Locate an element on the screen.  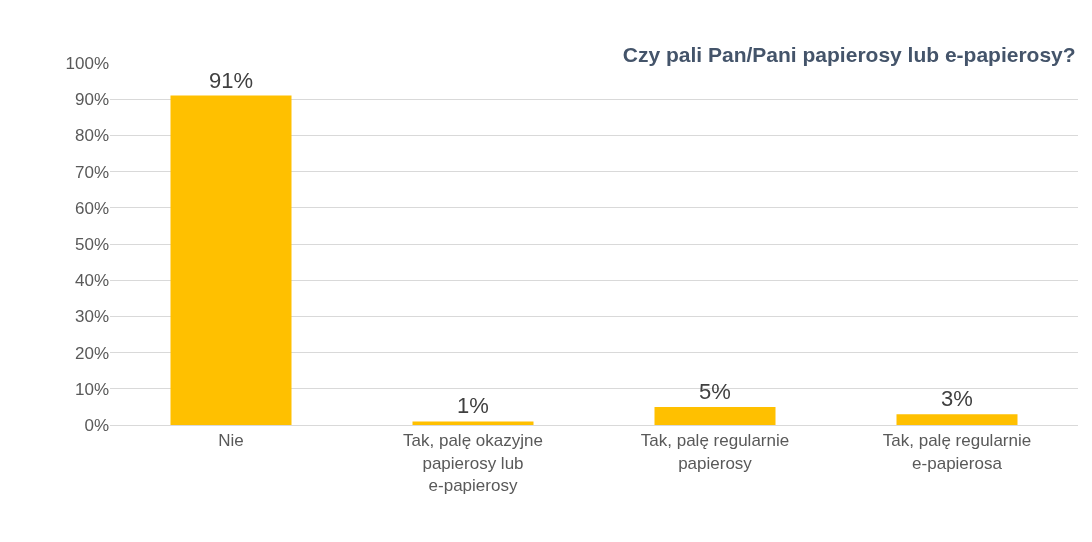
x-tick-label: Tak, palę regularnie papierosy is located at coordinates (715, 452).